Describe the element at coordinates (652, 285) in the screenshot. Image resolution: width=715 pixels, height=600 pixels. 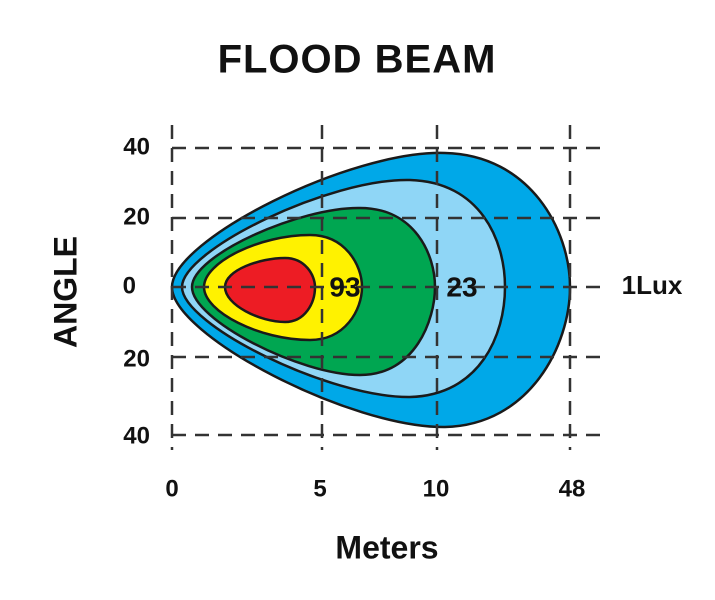
I see `contour-label: 1Lux` at that location.